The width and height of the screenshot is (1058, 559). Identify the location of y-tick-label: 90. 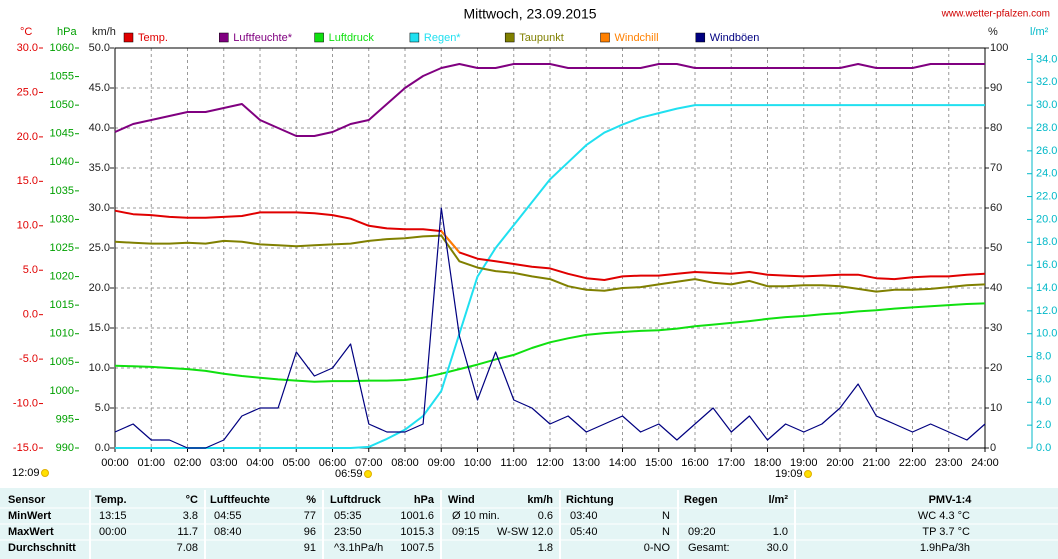
(996, 88).